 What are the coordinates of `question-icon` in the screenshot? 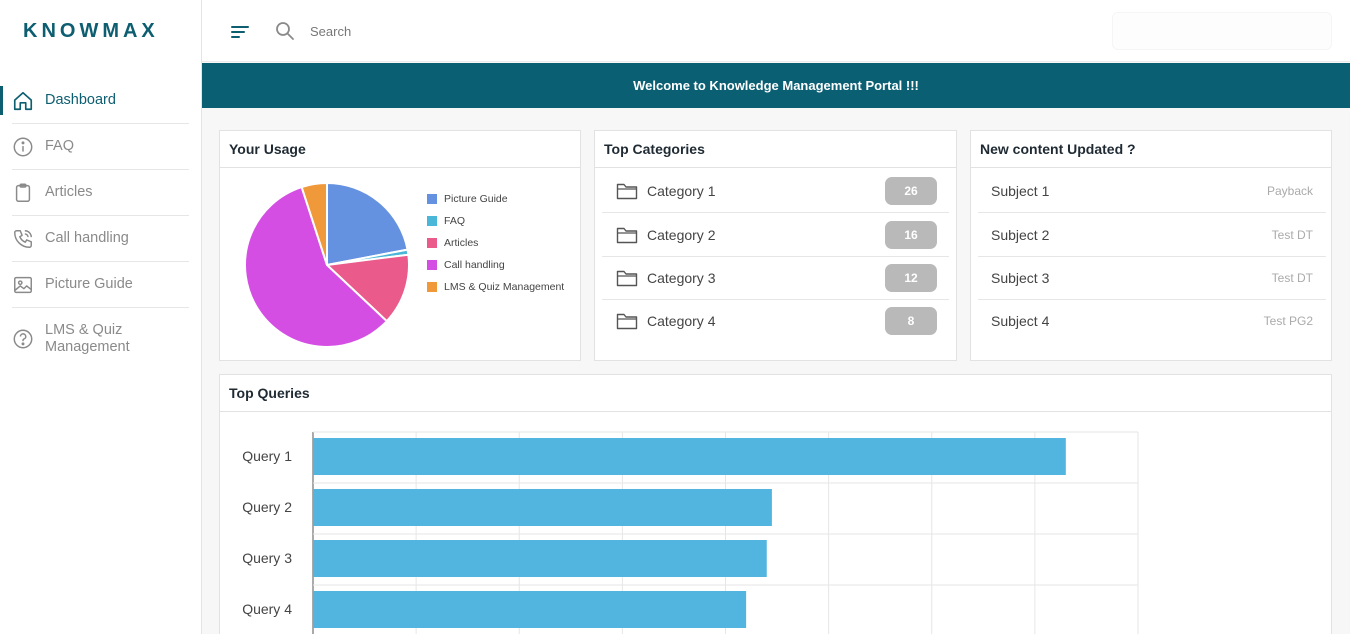 It's located at (23, 339).